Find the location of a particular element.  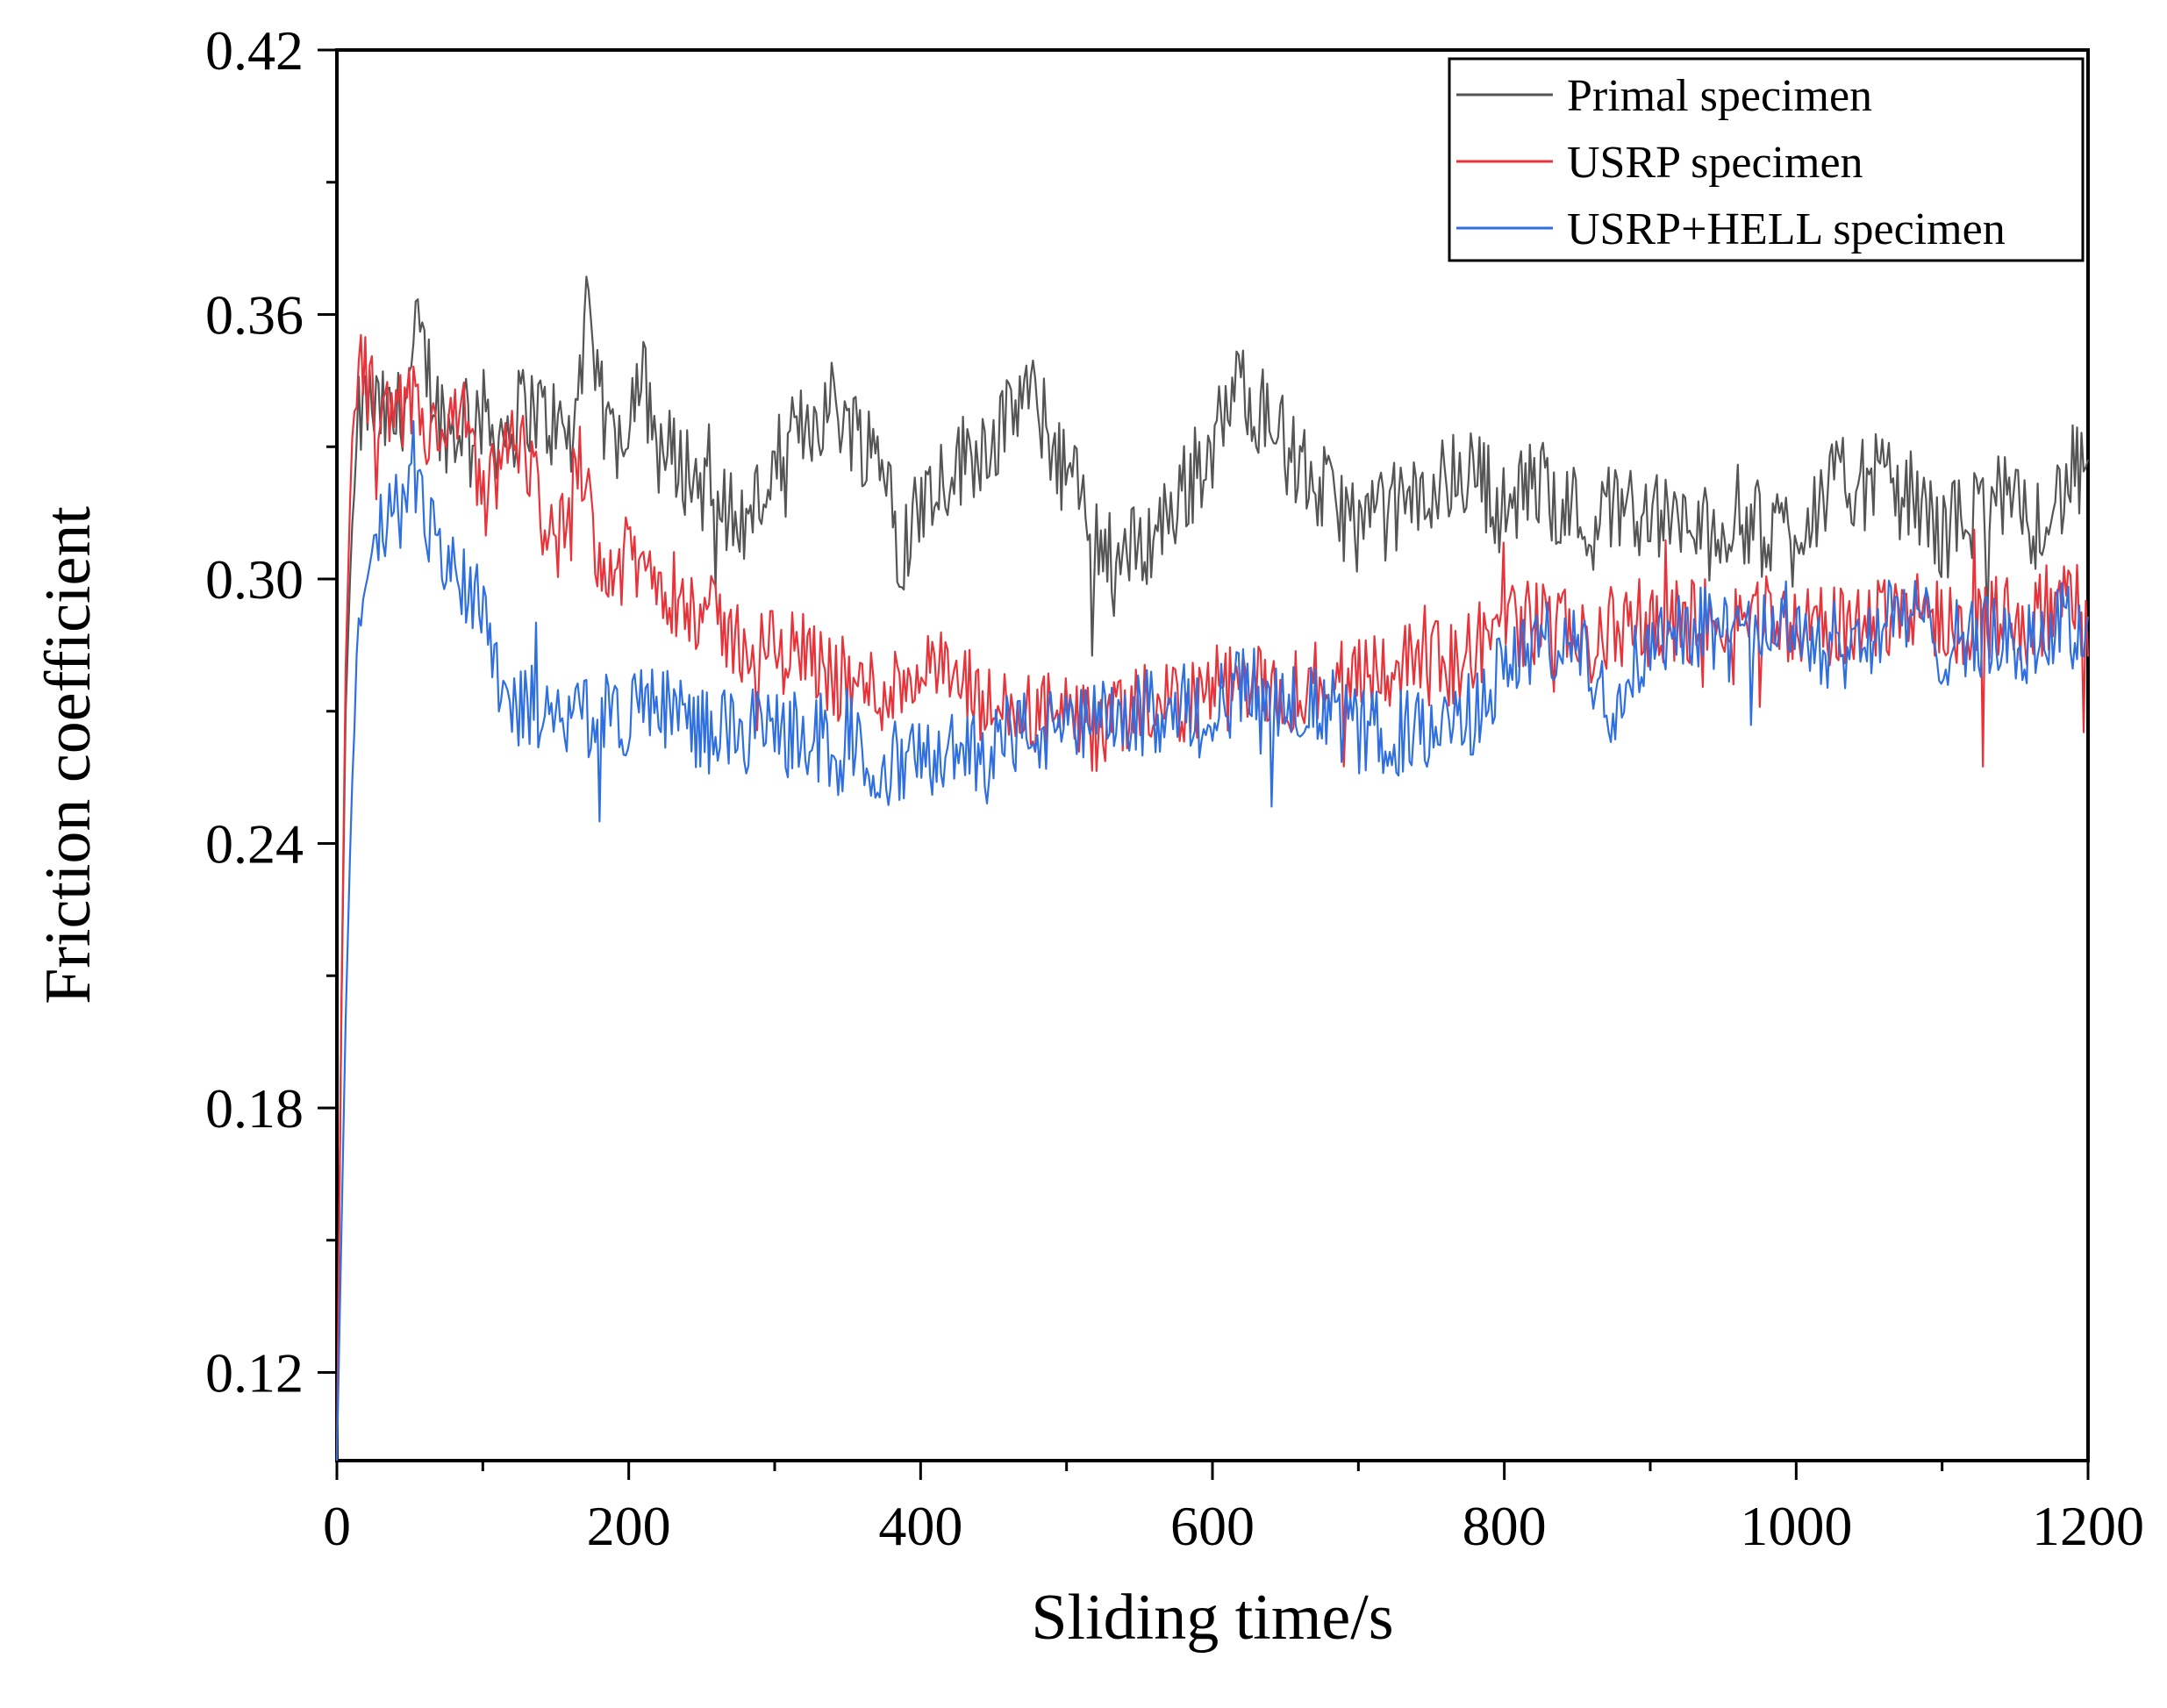

legend-label-primal: Primal specimen is located at coordinates (1719, 96).